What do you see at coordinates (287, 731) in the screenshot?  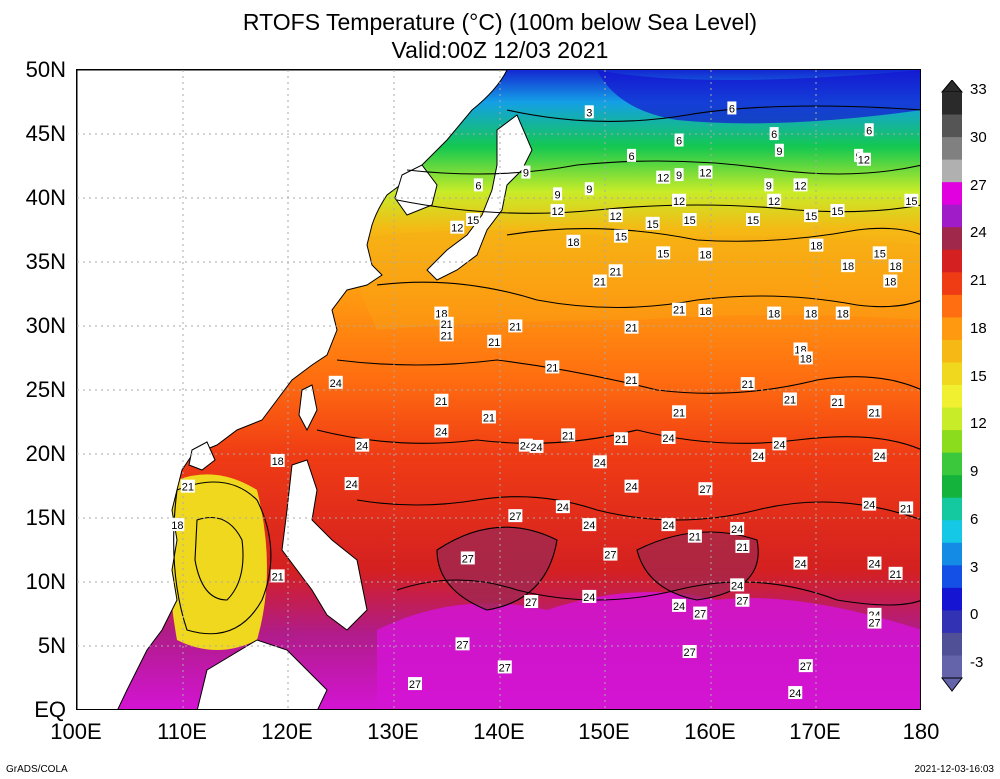 I see `lon-tick-label: 120E` at bounding box center [287, 731].